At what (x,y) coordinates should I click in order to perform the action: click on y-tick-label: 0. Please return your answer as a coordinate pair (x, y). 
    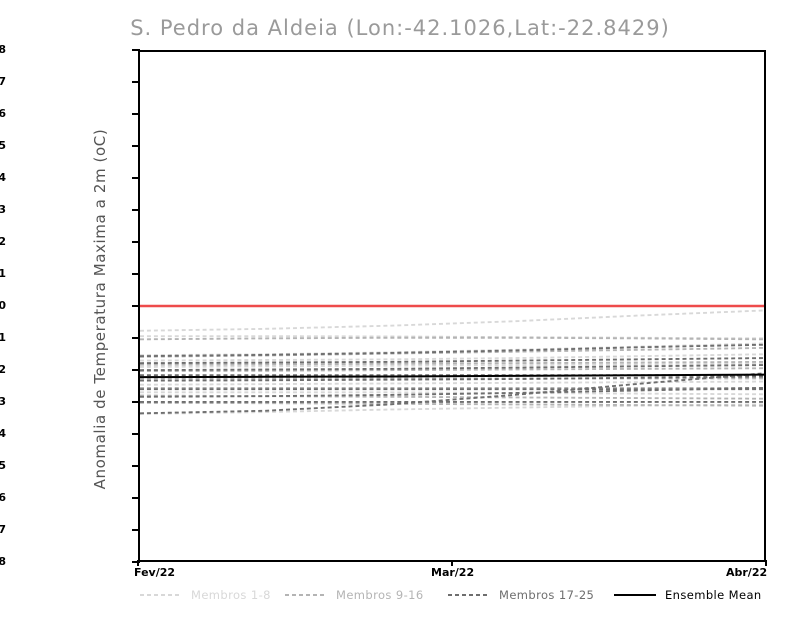
    Looking at the image, I should click on (3, 305).